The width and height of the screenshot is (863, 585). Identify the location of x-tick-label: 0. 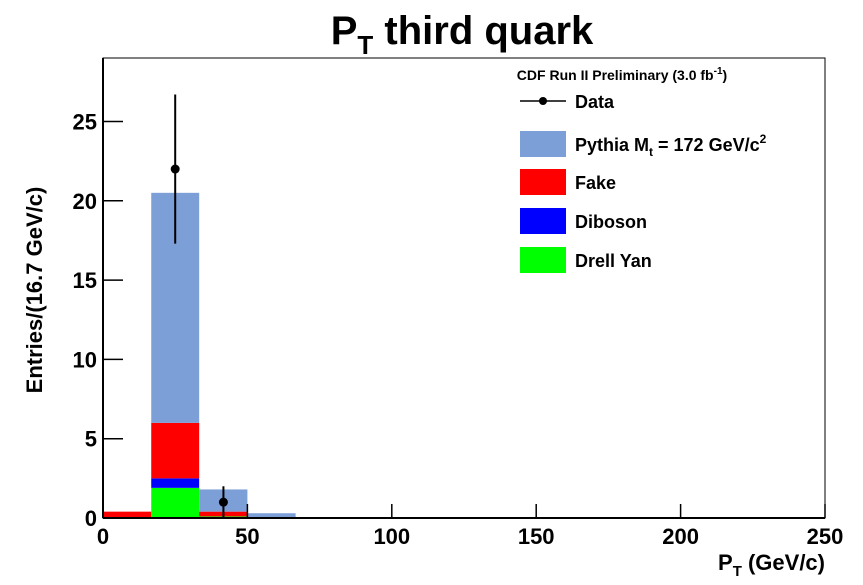
(103, 536).